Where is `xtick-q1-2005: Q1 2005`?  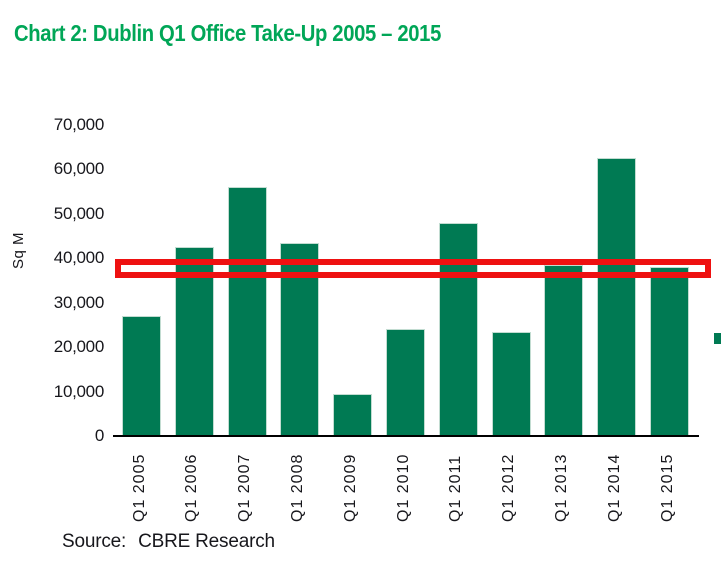 xtick-q1-2005: Q1 2005 is located at coordinates (139, 487).